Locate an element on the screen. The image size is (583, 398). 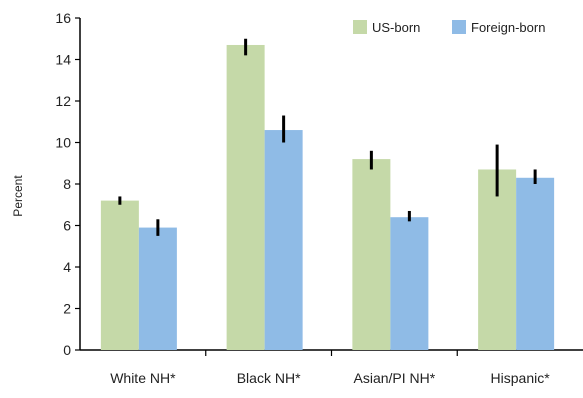
y-tick-label: 4 is located at coordinates (67, 267).